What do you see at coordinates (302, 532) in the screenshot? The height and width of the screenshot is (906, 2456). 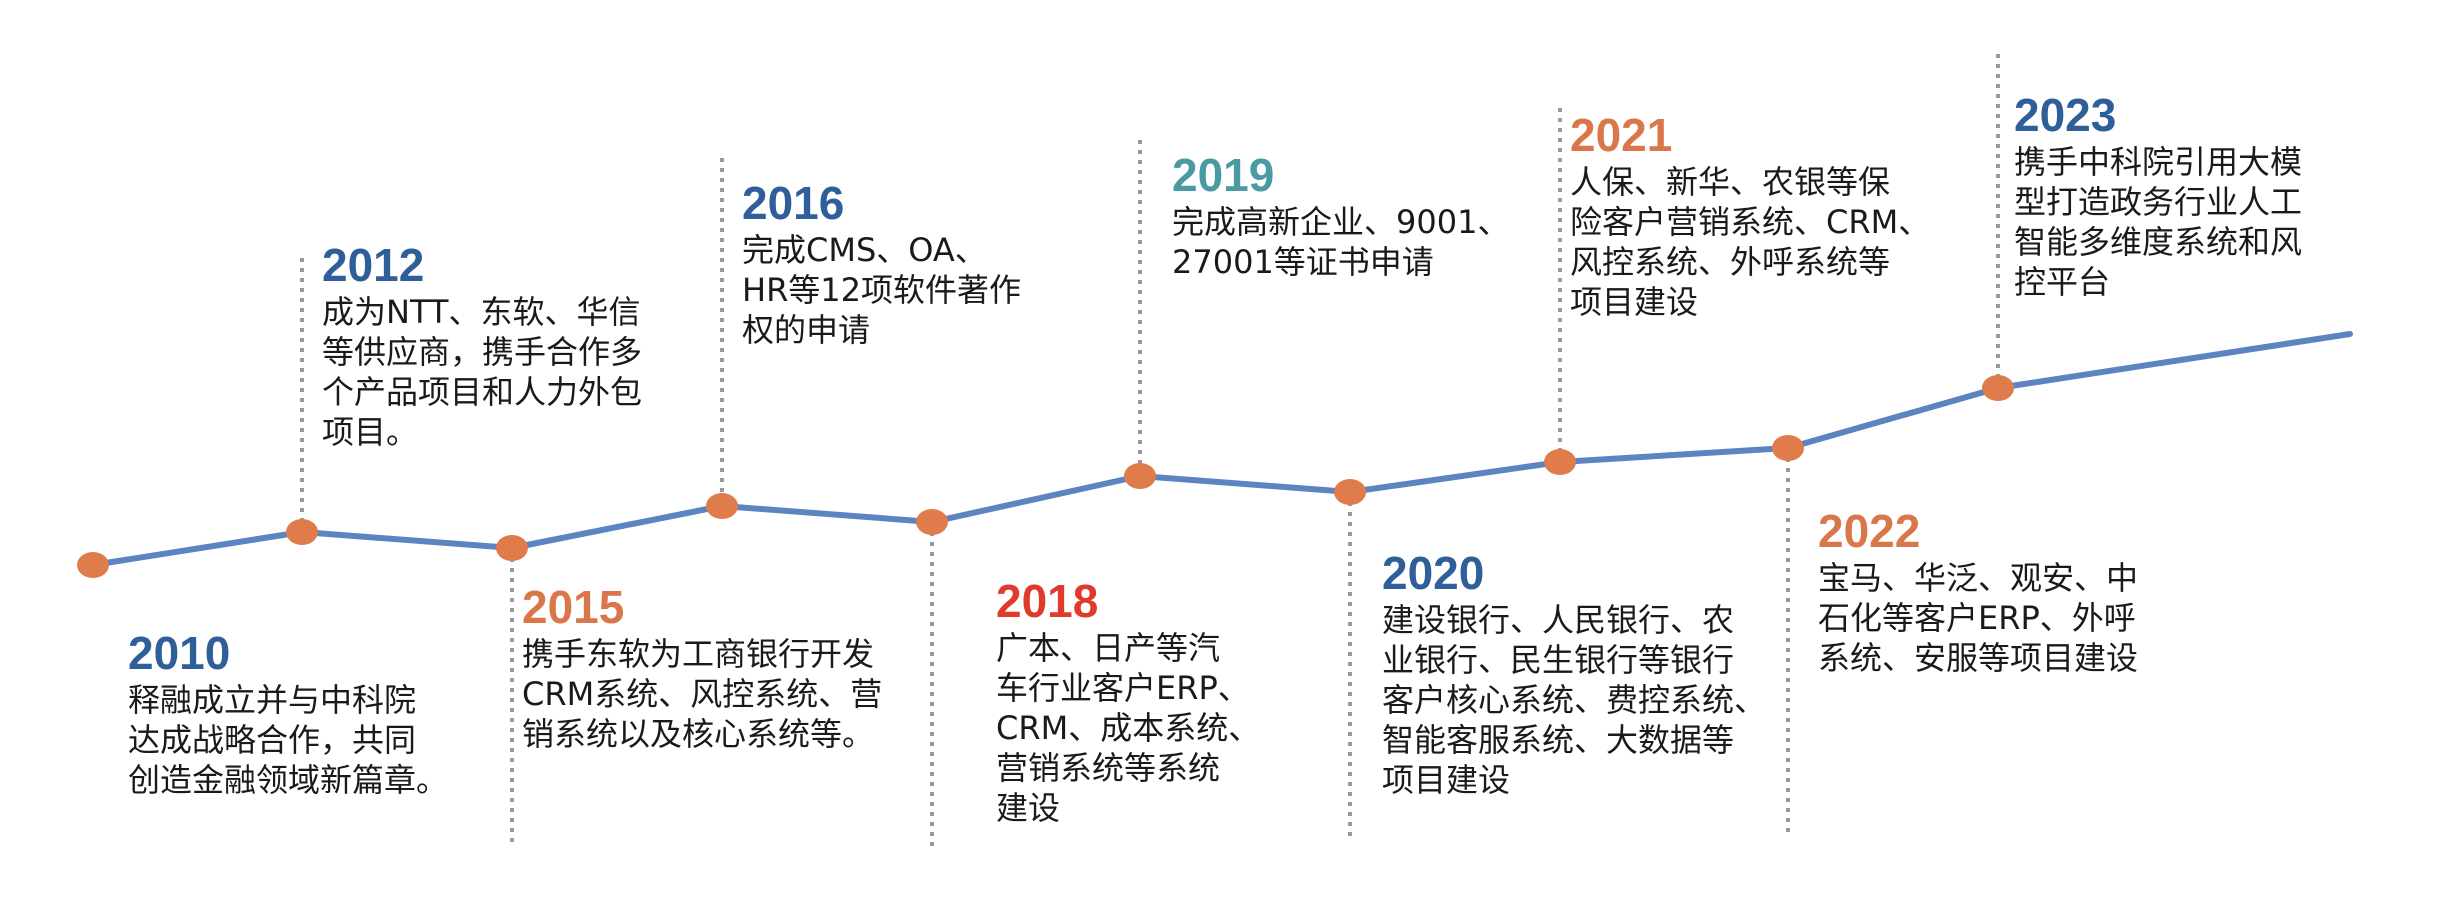 I see `timeline-marker-2012` at bounding box center [302, 532].